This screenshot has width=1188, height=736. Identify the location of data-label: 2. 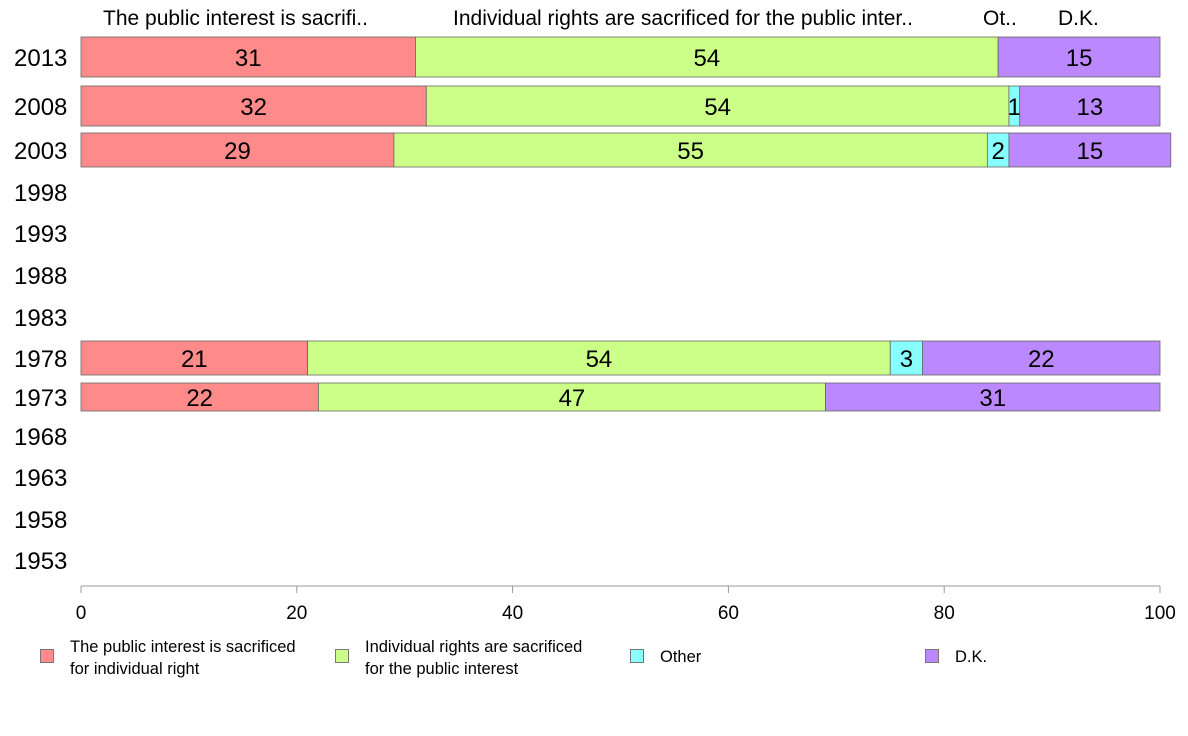
(997, 151).